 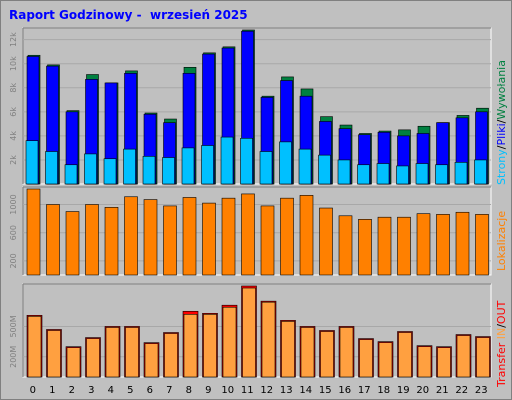 I want to click on y-tick-label-2-1: 500M, so click(x=13, y=326).